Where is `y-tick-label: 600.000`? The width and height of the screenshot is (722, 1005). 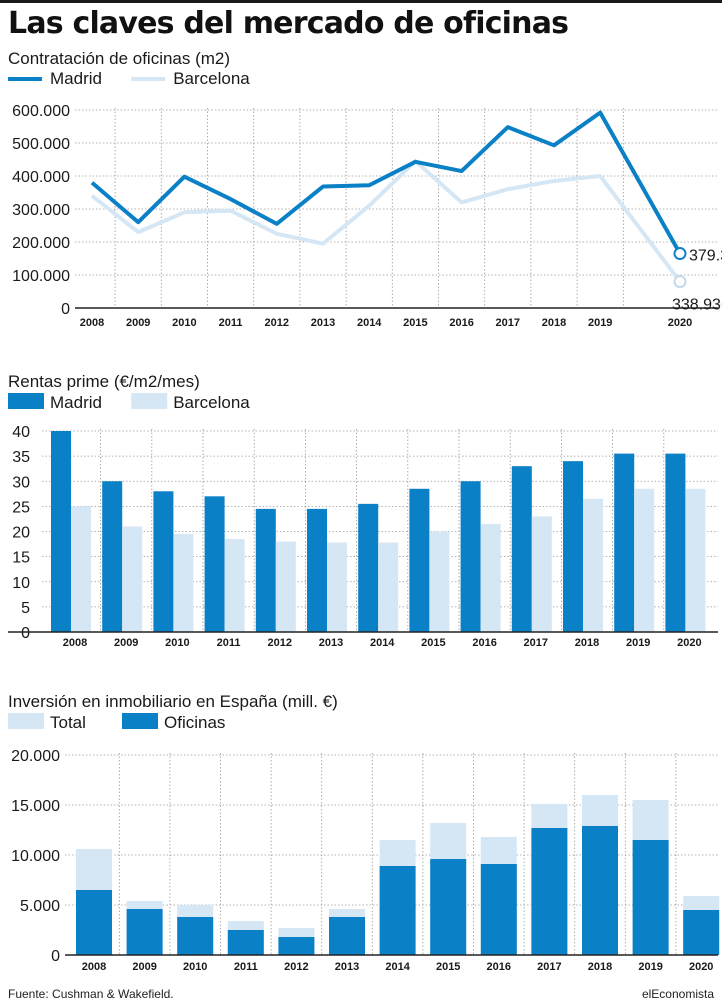
y-tick-label: 600.000 is located at coordinates (41, 111).